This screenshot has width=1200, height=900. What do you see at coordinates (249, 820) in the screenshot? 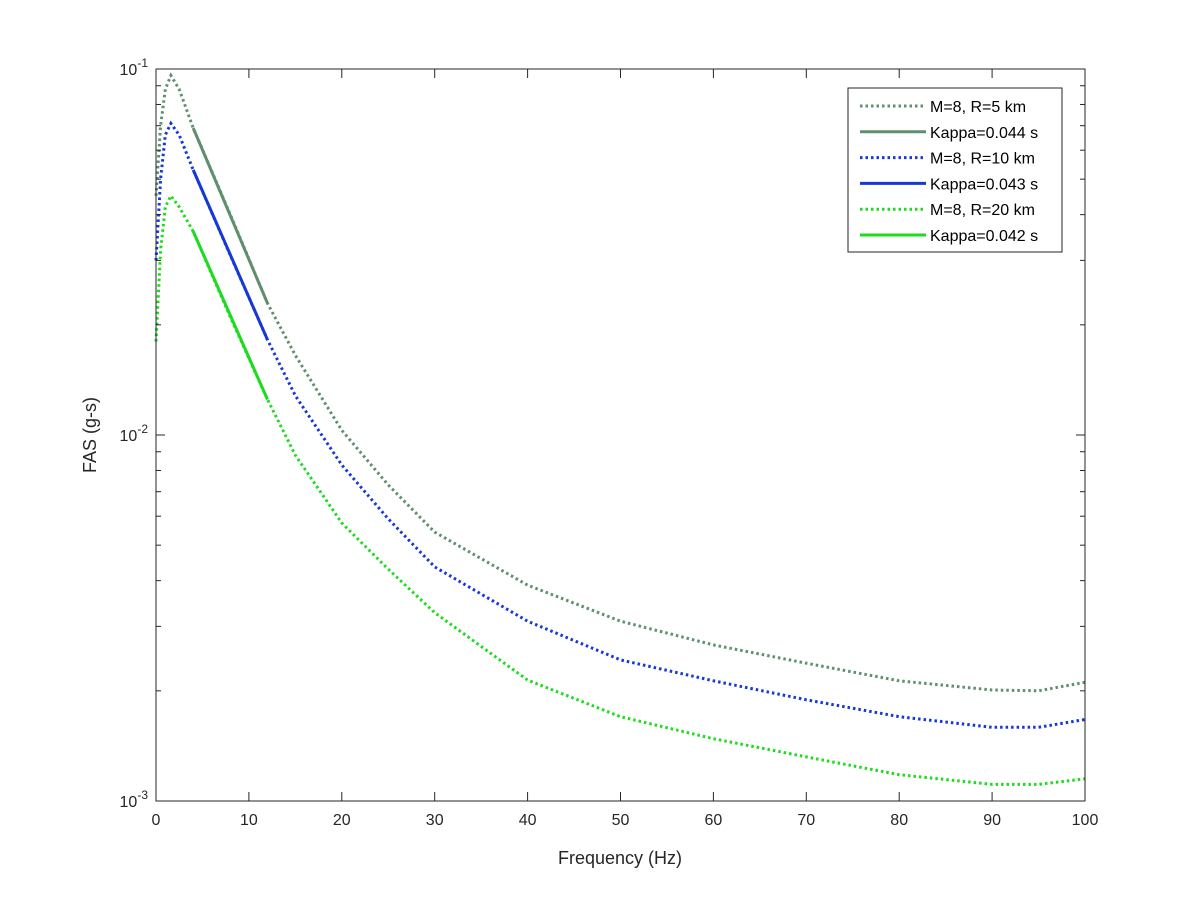
I see `x-tick-label: 10` at bounding box center [249, 820].